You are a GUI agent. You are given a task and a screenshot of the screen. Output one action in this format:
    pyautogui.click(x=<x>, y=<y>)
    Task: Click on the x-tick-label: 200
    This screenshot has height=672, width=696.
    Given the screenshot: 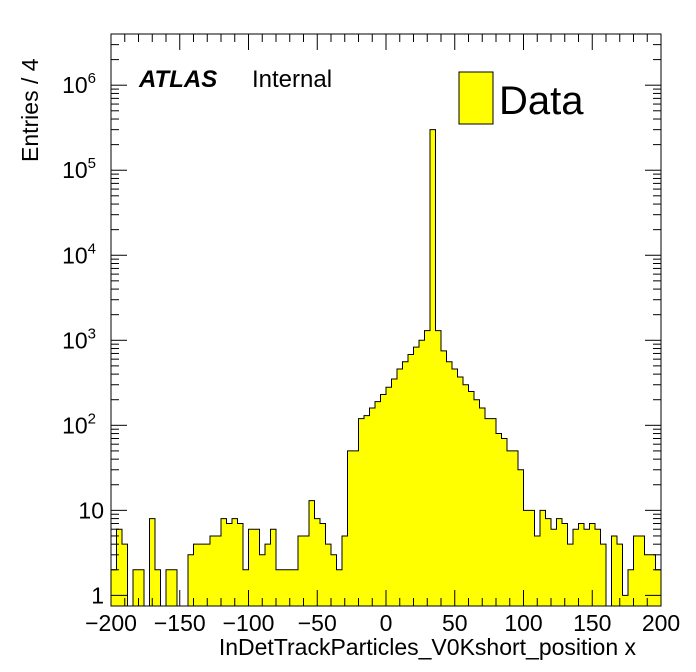 What is the action you would take?
    pyautogui.click(x=661, y=623)
    